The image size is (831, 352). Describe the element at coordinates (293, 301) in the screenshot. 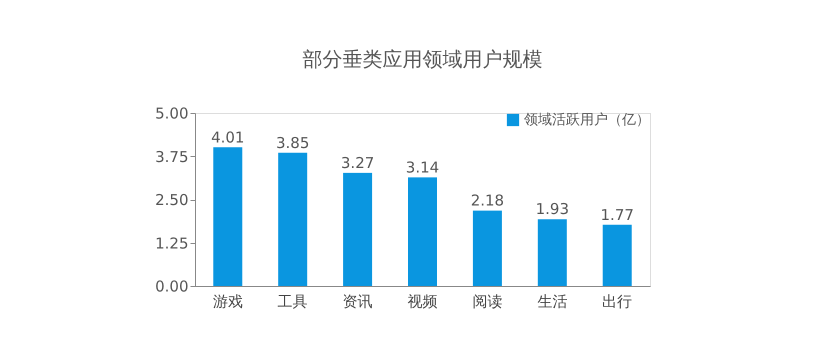

I see `x-tick-label: 工具` at that location.